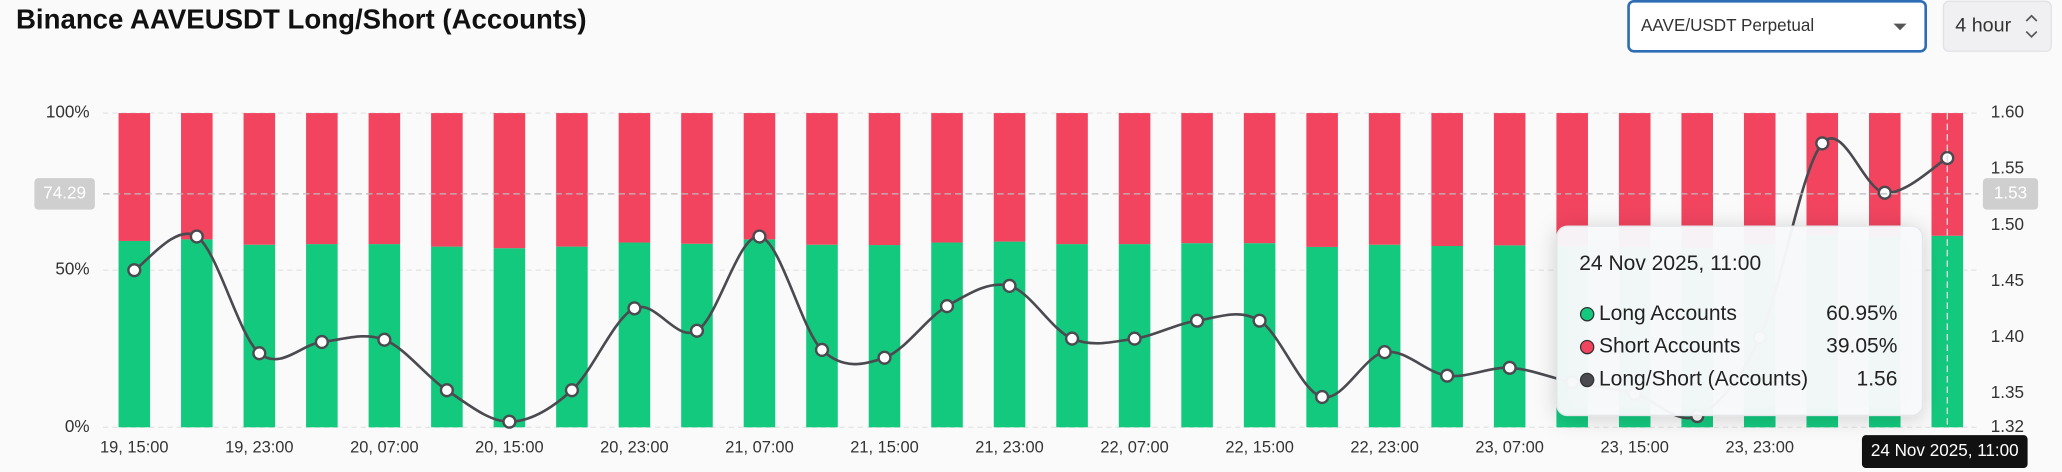  I want to click on crosshair-y-box, so click(64, 194).